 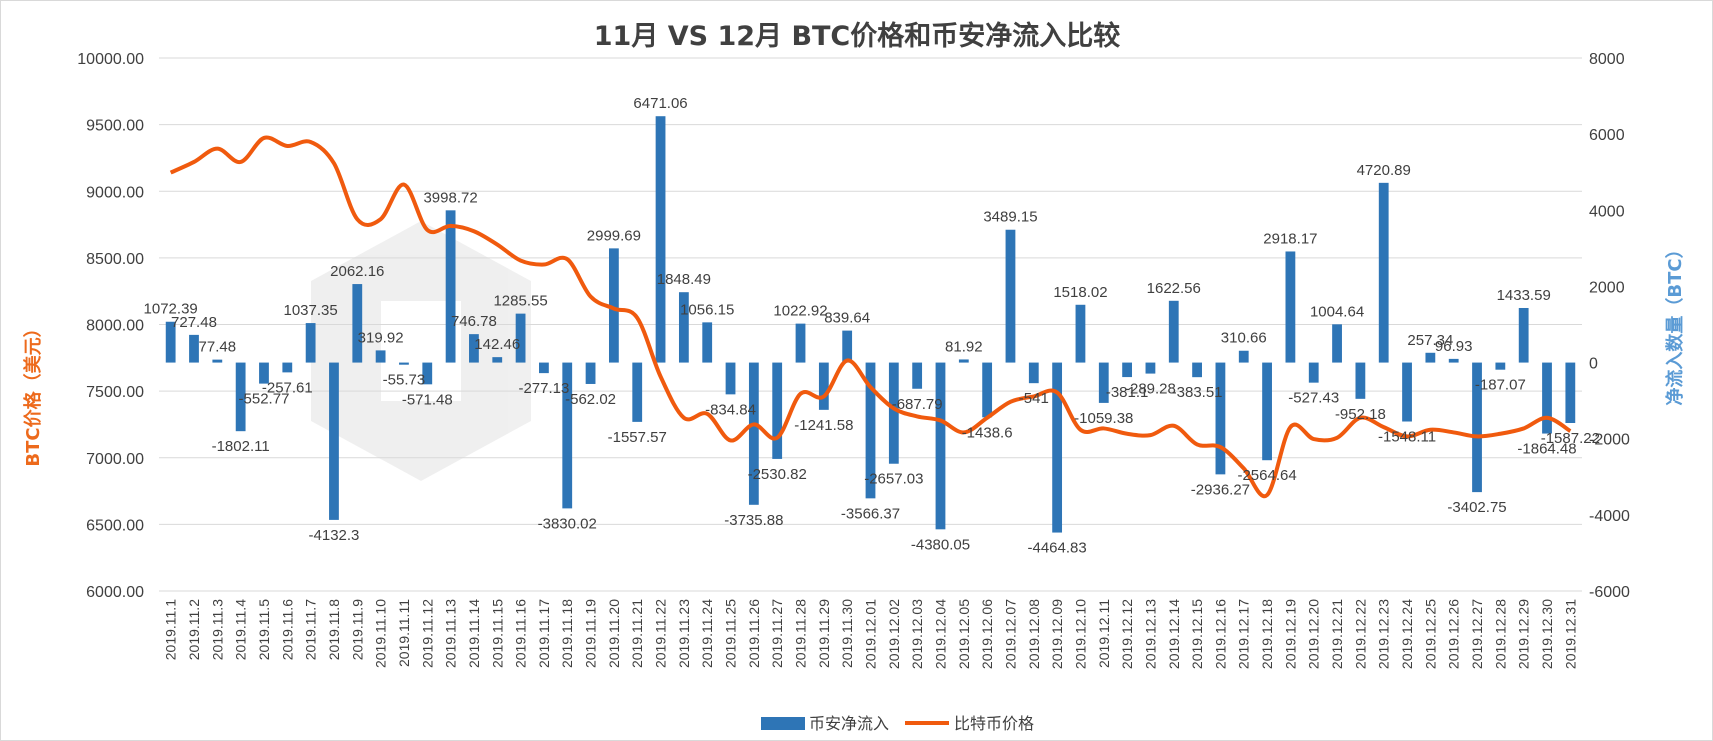 I want to click on category-label: 2019.12.20, so click(x=1314, y=634).